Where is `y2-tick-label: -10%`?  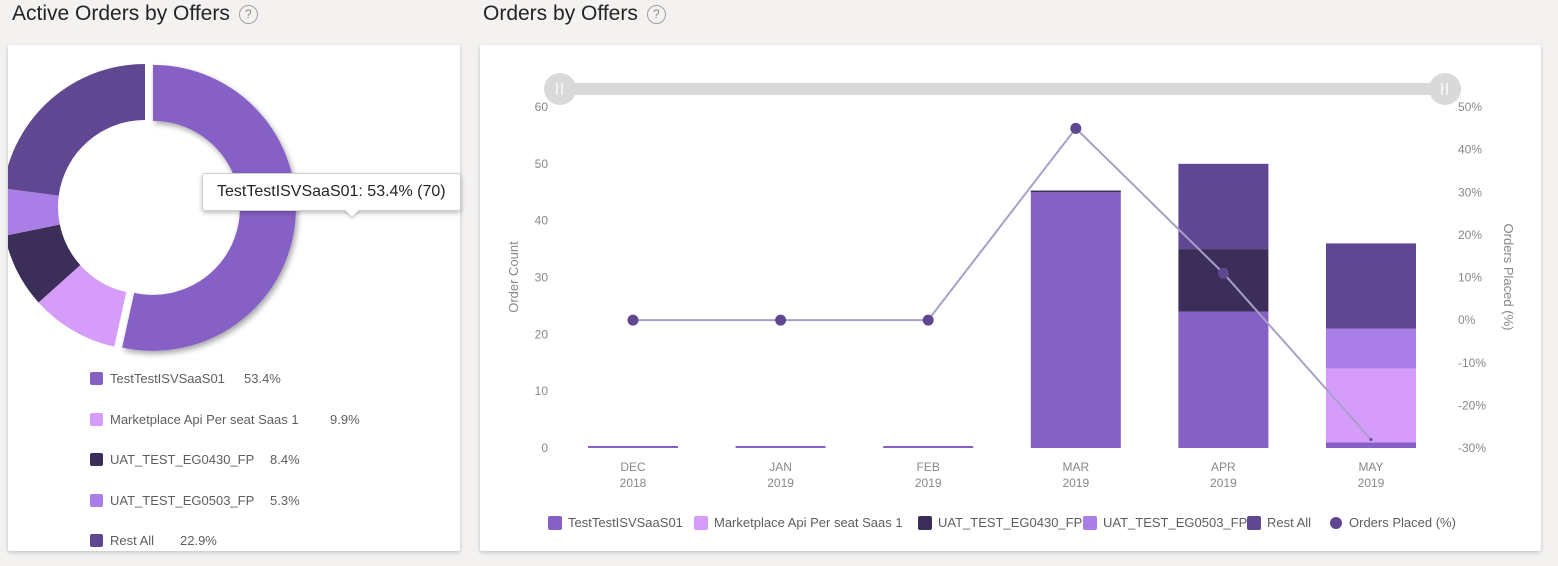 y2-tick-label: -10% is located at coordinates (1472, 363).